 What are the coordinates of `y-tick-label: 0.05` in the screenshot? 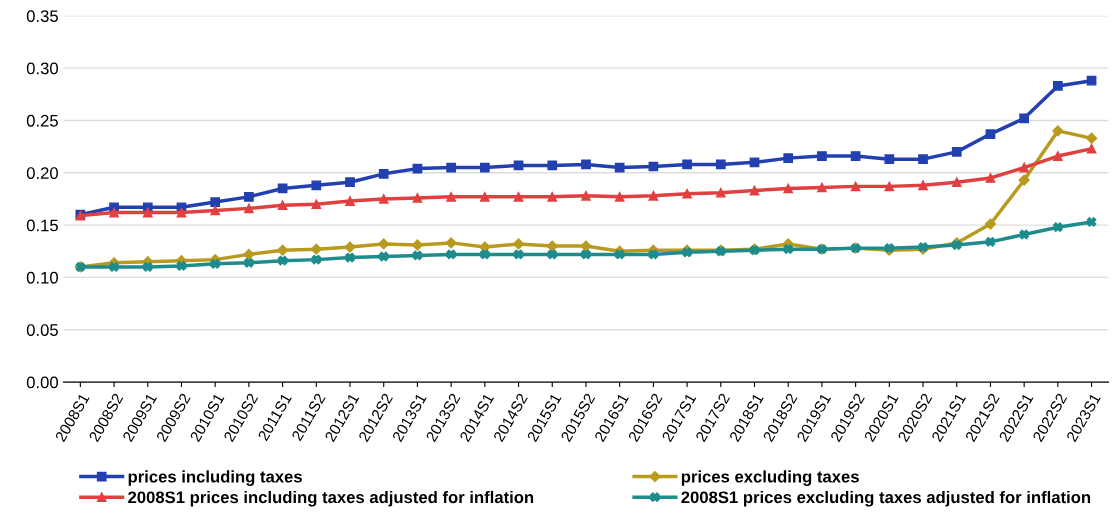 It's located at (42, 330).